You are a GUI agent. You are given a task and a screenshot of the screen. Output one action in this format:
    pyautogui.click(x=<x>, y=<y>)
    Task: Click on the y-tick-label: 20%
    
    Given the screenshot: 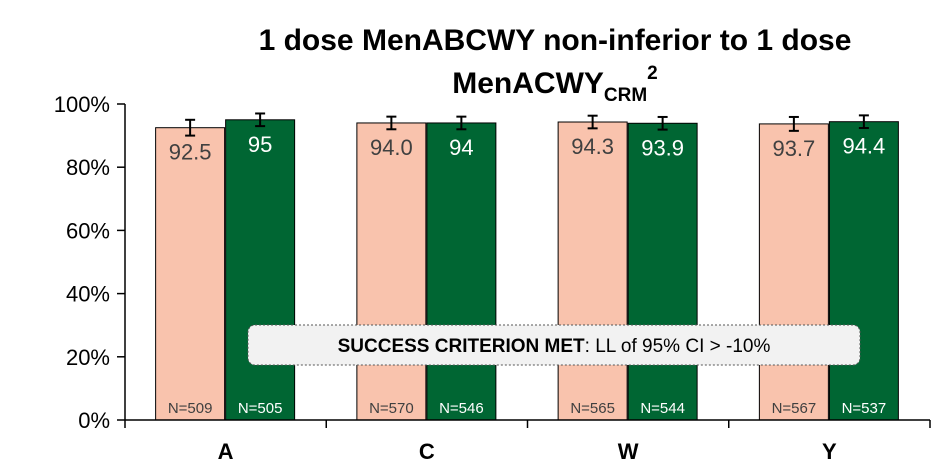 What is the action you would take?
    pyautogui.click(x=88, y=357)
    